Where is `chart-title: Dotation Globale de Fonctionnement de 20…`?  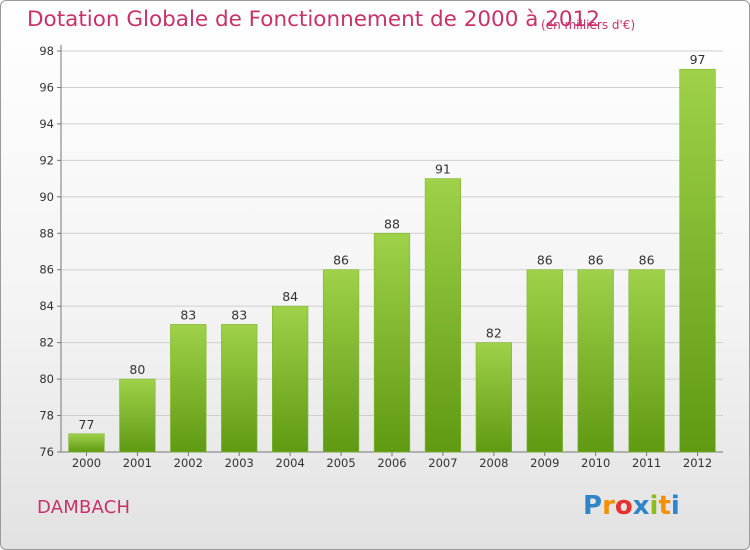 chart-title: Dotation Globale de Fonctionnement de 20… is located at coordinates (313, 19).